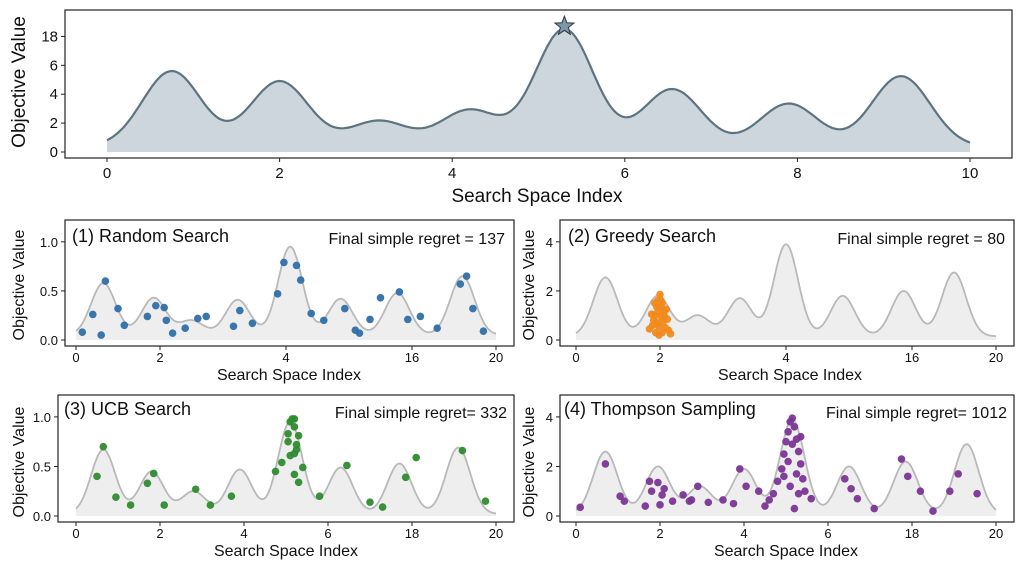 The width and height of the screenshot is (1024, 571). What do you see at coordinates (286, 468) in the screenshot?
I see `ucb-search-area-fill` at bounding box center [286, 468].